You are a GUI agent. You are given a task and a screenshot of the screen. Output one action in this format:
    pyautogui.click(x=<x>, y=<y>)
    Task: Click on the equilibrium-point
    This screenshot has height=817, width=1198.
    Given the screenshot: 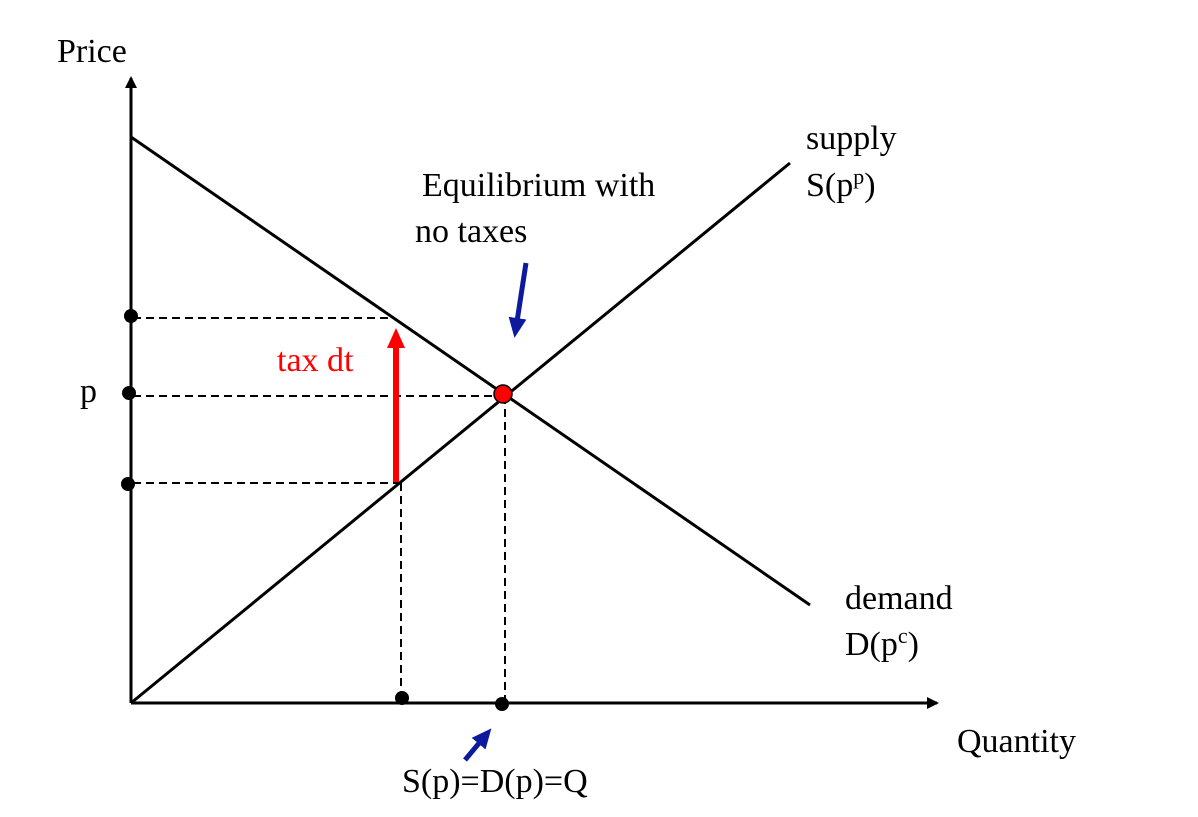 What is the action you would take?
    pyautogui.click(x=503, y=394)
    